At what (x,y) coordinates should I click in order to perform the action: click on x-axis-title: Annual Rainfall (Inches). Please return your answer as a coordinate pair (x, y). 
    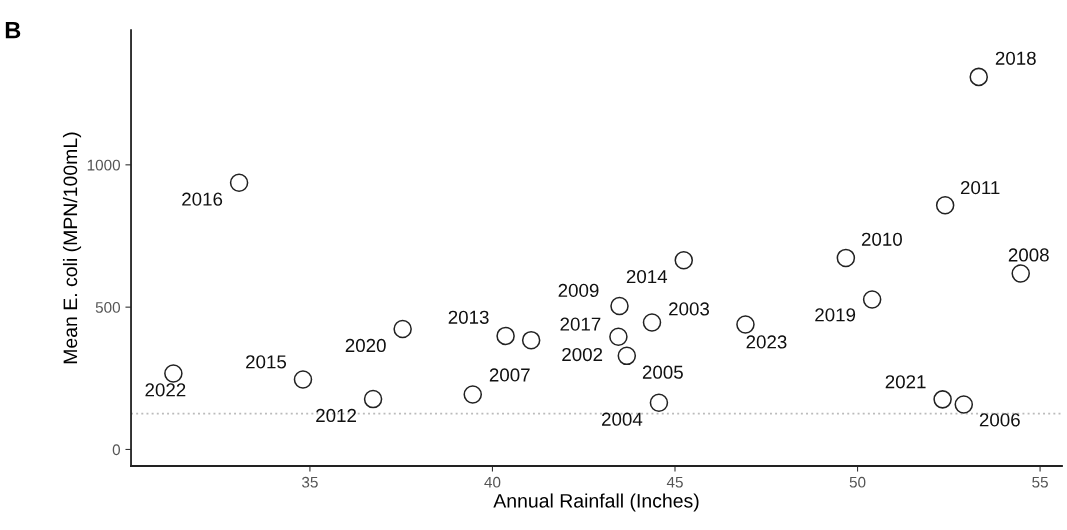
    Looking at the image, I should click on (596, 502).